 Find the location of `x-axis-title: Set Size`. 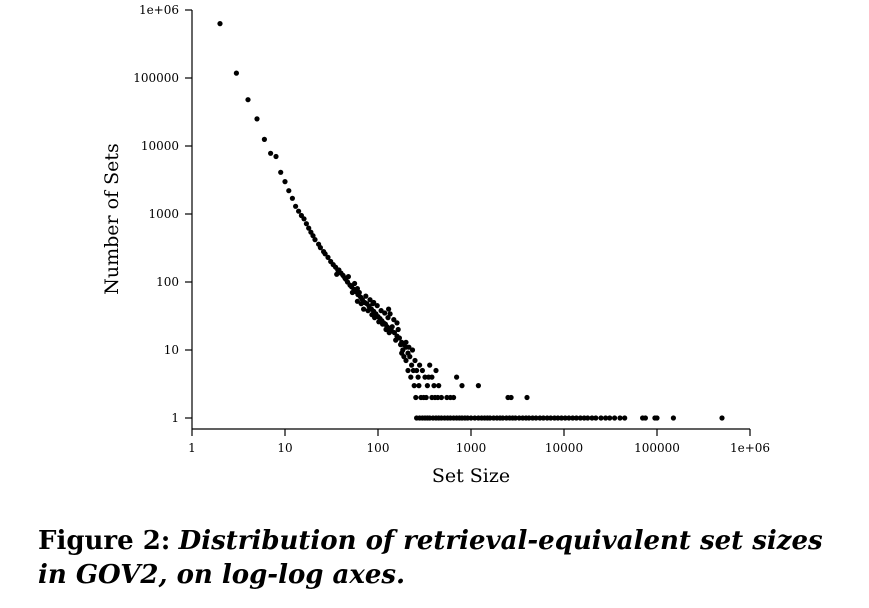

x-axis-title: Set Size is located at coordinates (471, 476).